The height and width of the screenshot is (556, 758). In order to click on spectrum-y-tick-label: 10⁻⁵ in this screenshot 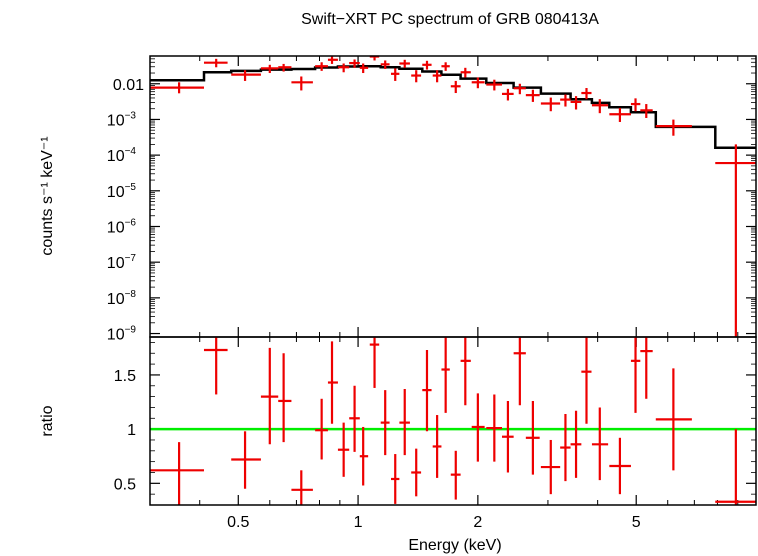, I will do `click(122, 191)`.